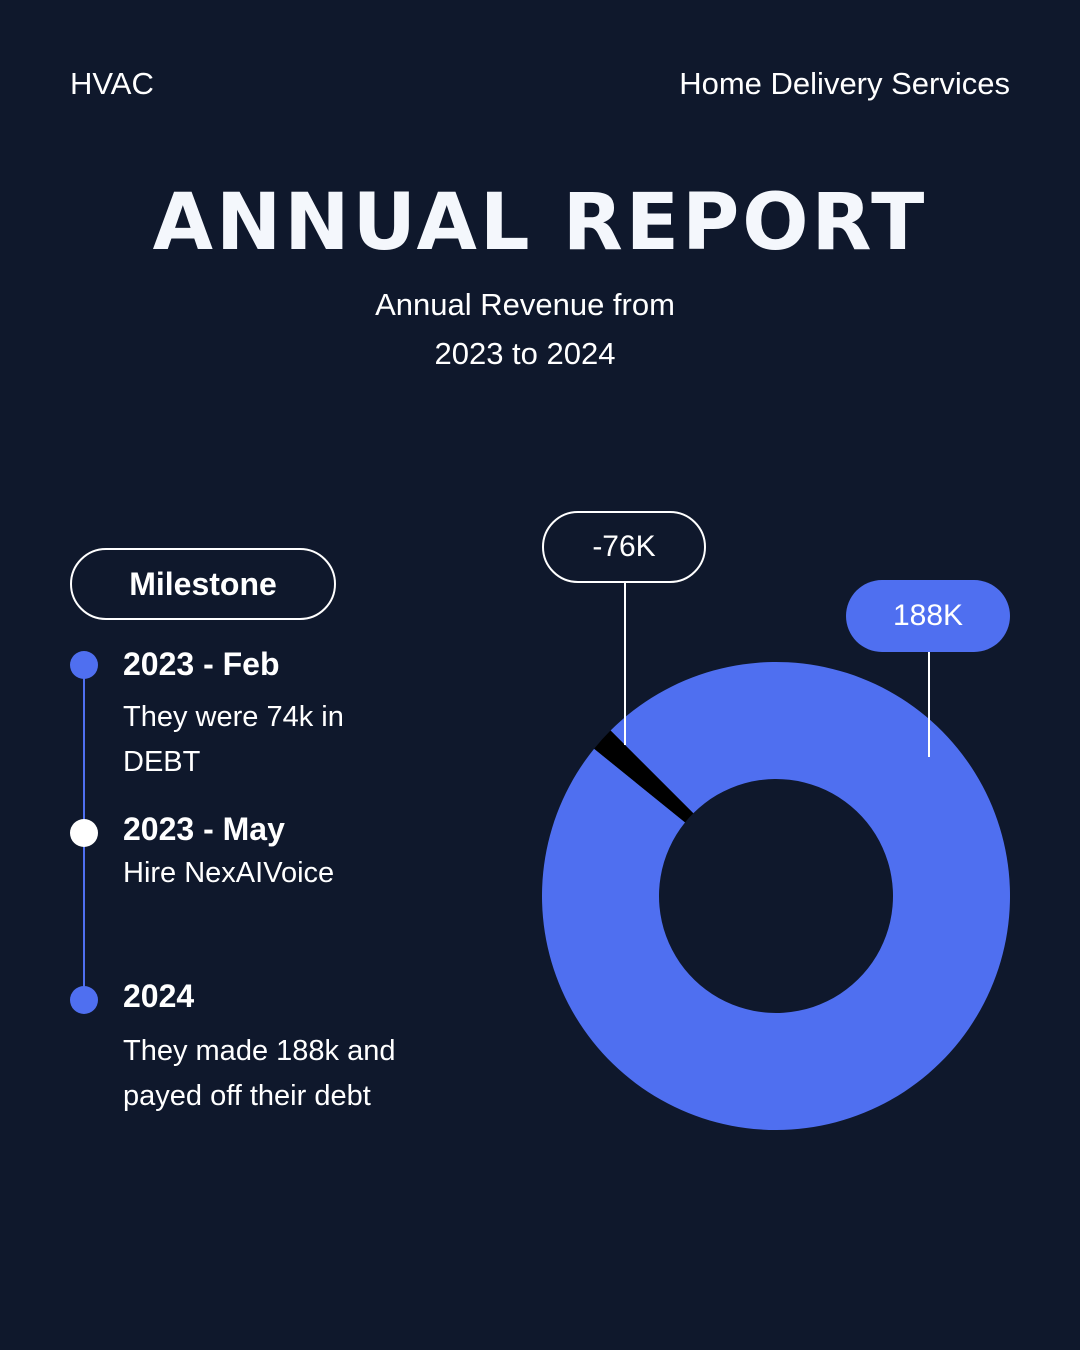 The height and width of the screenshot is (1350, 1080). What do you see at coordinates (293, 740) in the screenshot?
I see `milestone-description: They were 74k in DEBT` at bounding box center [293, 740].